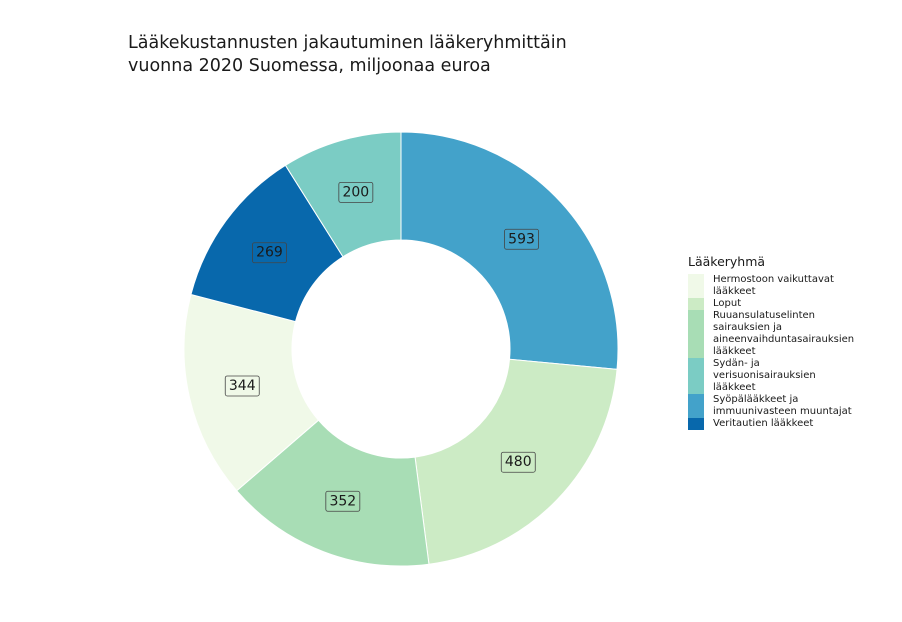  I want to click on slice-label-1: 480, so click(518, 462).